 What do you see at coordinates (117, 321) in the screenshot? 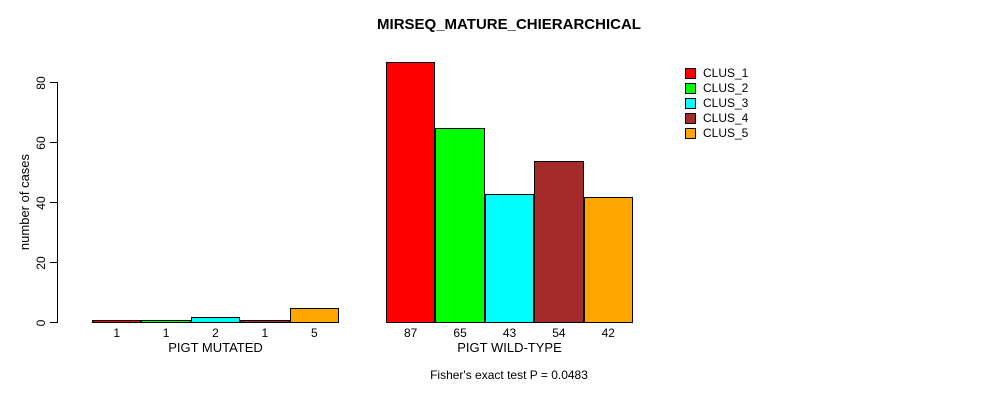
I see `bar-clus_1-mutated` at bounding box center [117, 321].